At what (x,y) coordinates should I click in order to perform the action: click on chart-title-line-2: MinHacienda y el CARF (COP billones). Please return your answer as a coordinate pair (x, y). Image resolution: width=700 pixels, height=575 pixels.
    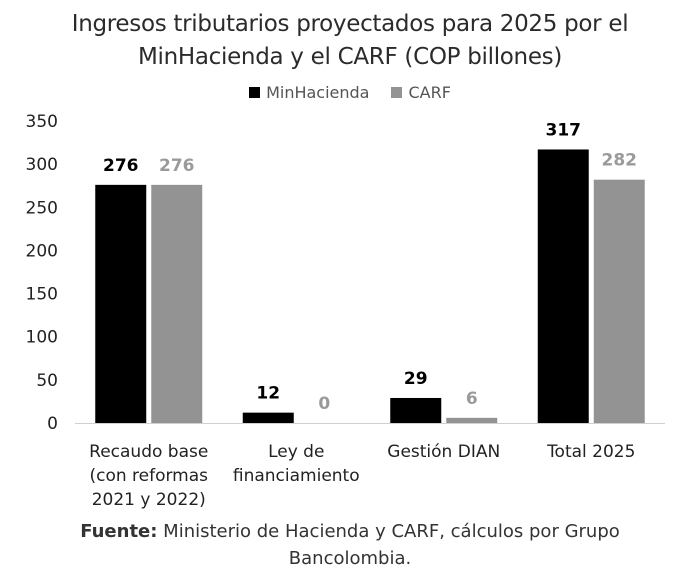
    Looking at the image, I should click on (350, 57).